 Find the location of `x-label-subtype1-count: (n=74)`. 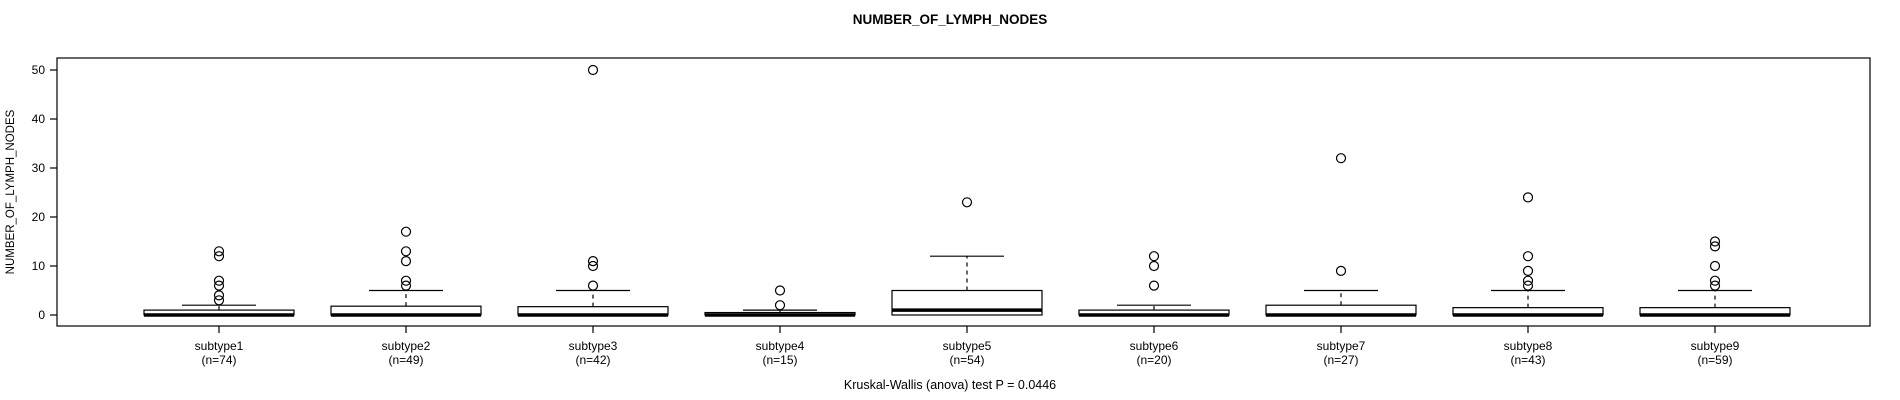

x-label-subtype1-count: (n=74) is located at coordinates (218, 360).